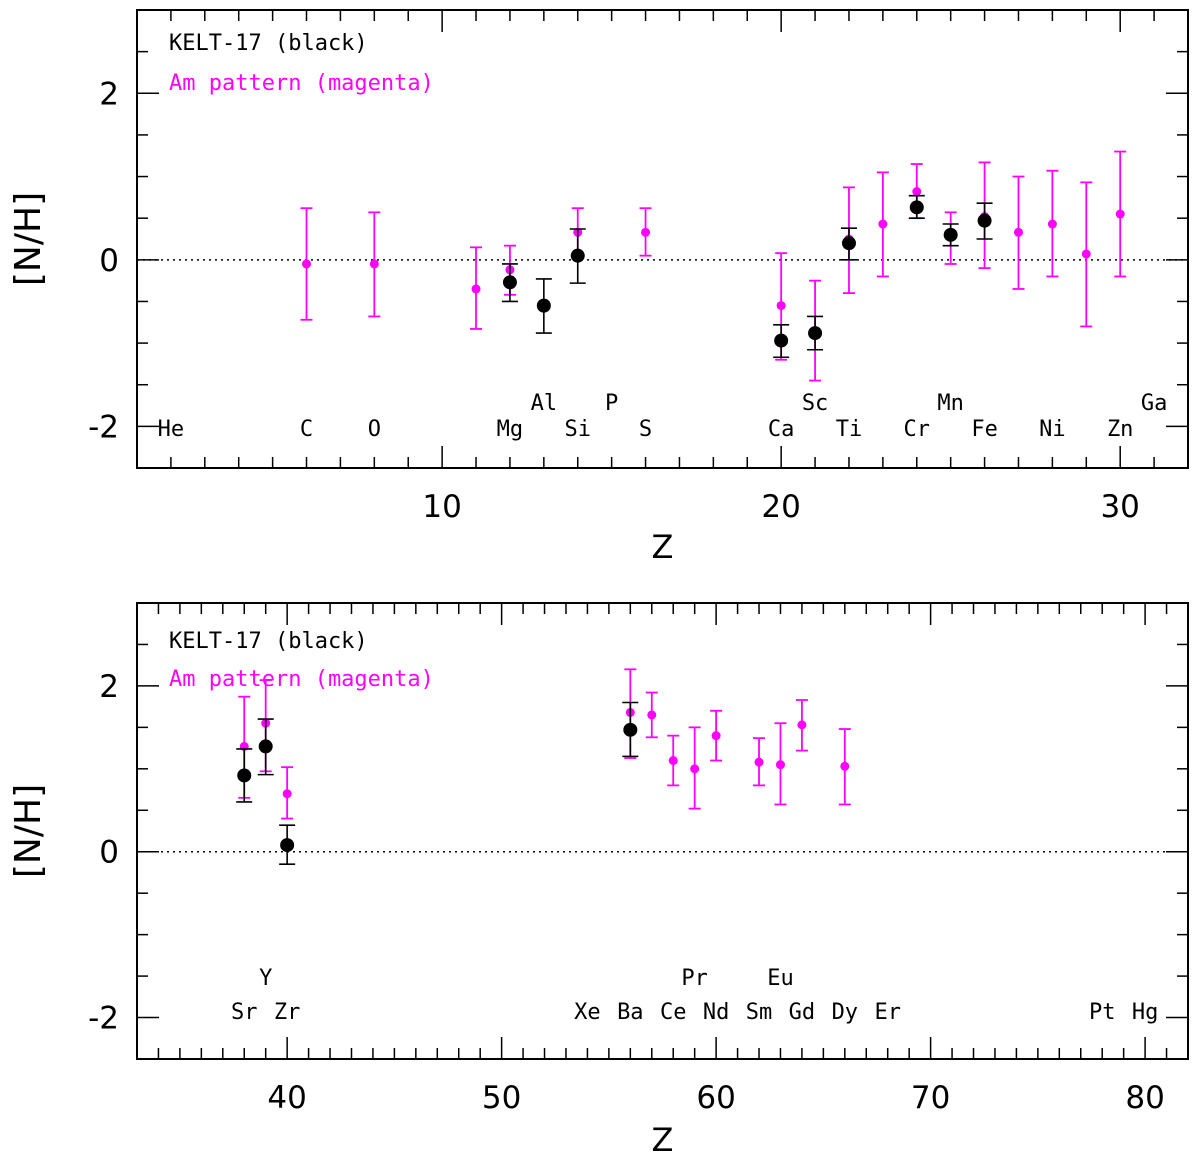  I want to click on element-label: Cr, so click(917, 429).